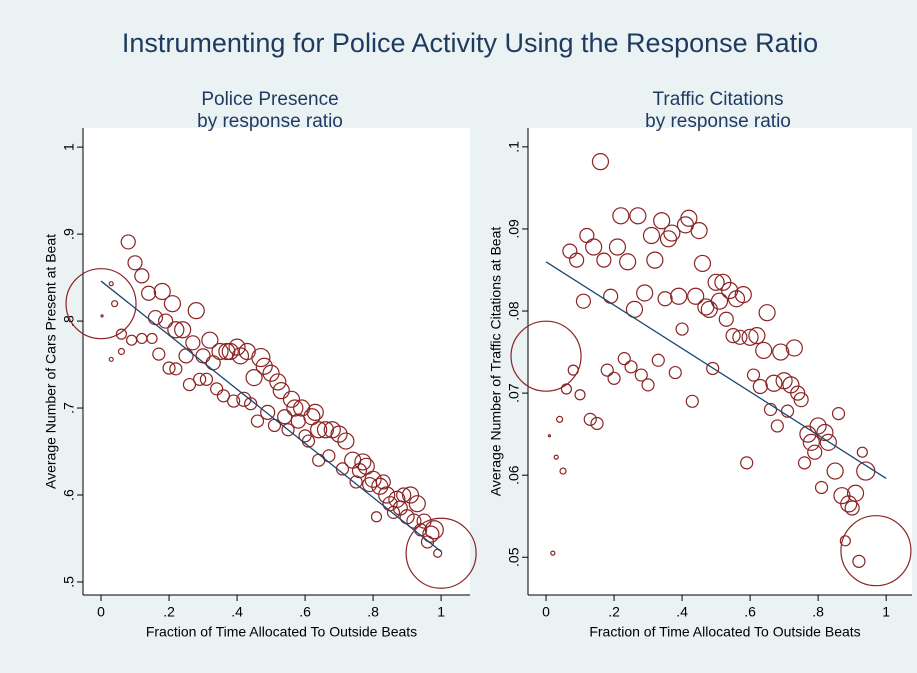 The height and width of the screenshot is (673, 917). Describe the element at coordinates (69, 495) in the screenshot. I see `y-tick-label: .6` at that location.